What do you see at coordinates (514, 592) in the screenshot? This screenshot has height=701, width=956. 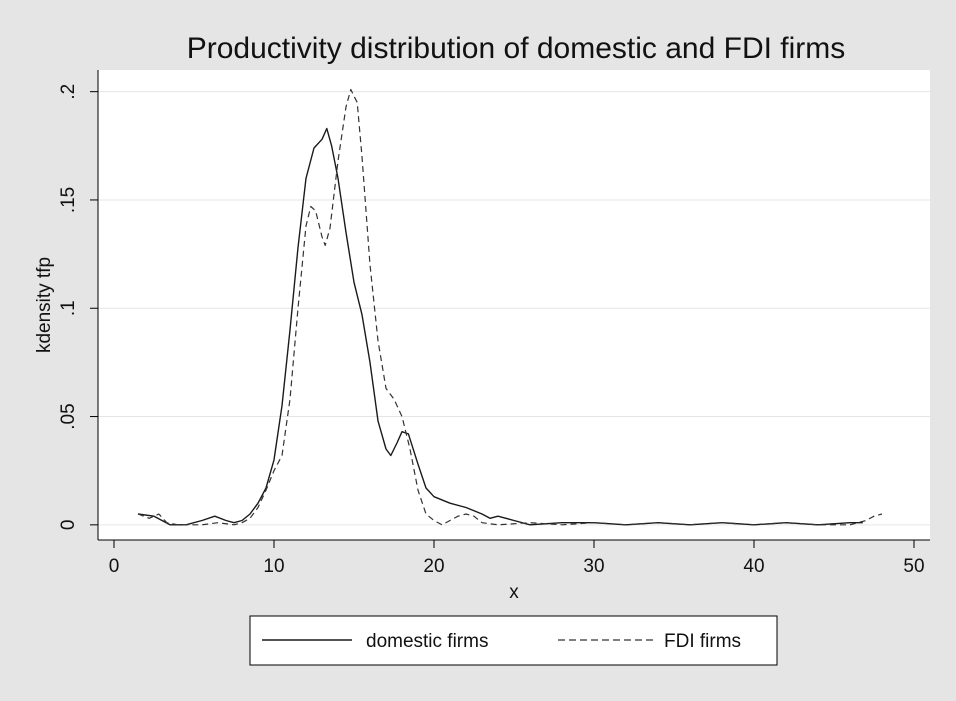 I see `x-axis-label: x` at bounding box center [514, 592].